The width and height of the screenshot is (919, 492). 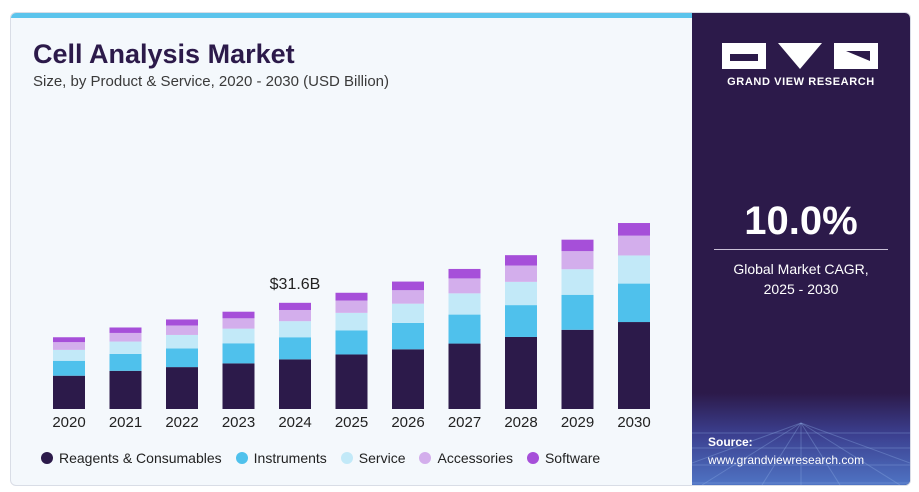 I want to click on legend-label-service: Service, so click(x=382, y=458).